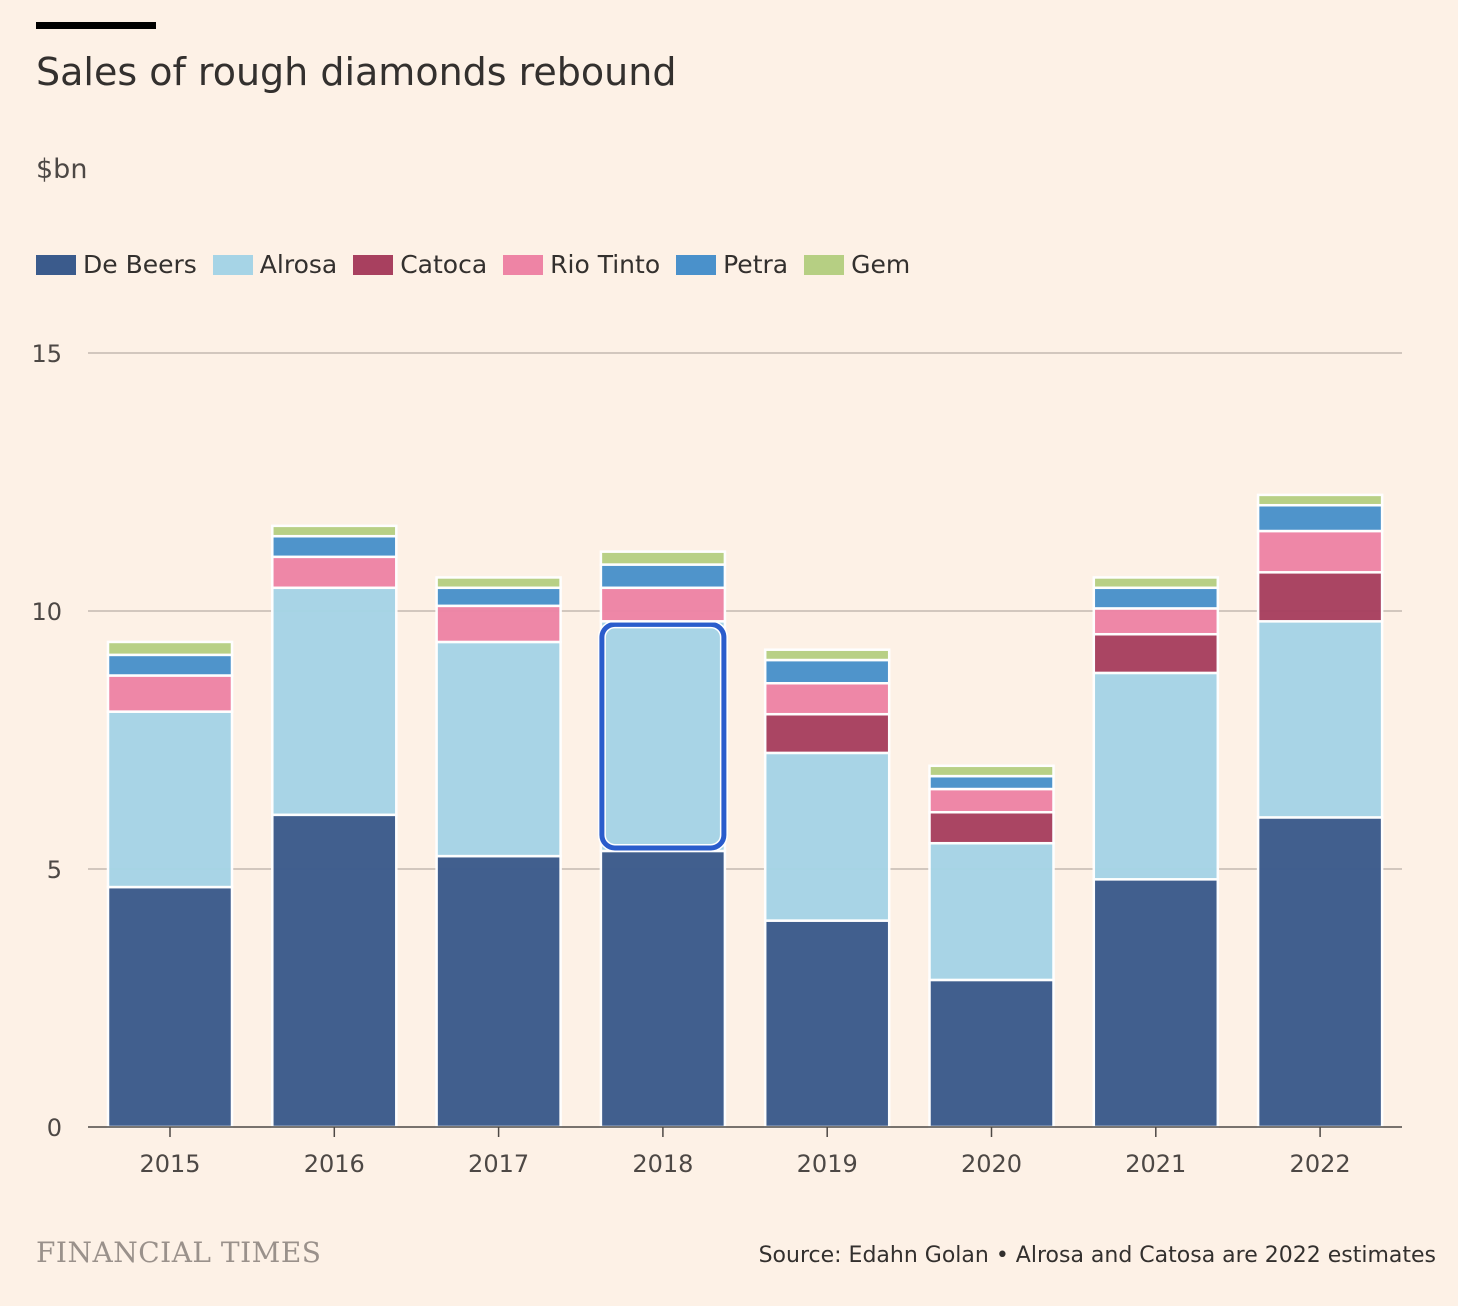 The image size is (1458, 1306). What do you see at coordinates (232, 264) in the screenshot?
I see `legend-swatch-alrosa` at bounding box center [232, 264].